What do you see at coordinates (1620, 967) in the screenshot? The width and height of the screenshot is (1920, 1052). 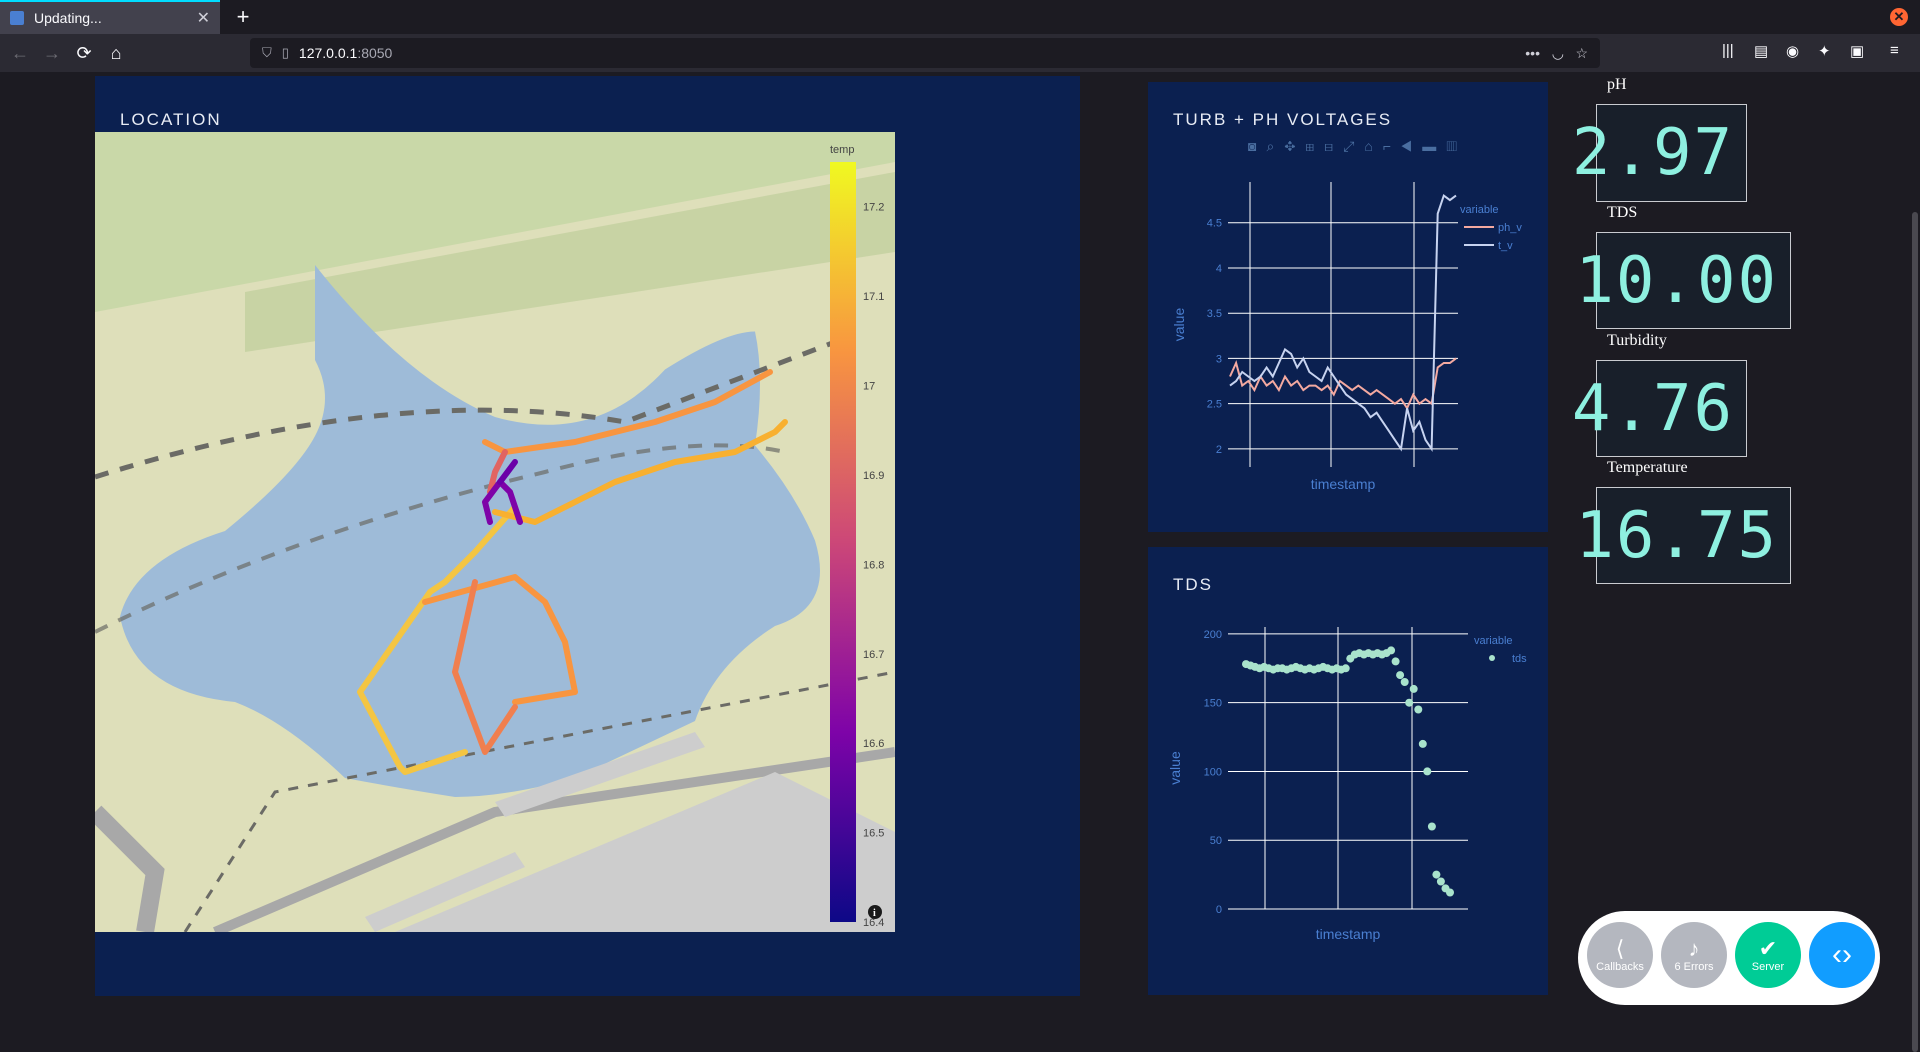 I see `callbacks-label: Callbacks` at bounding box center [1620, 967].